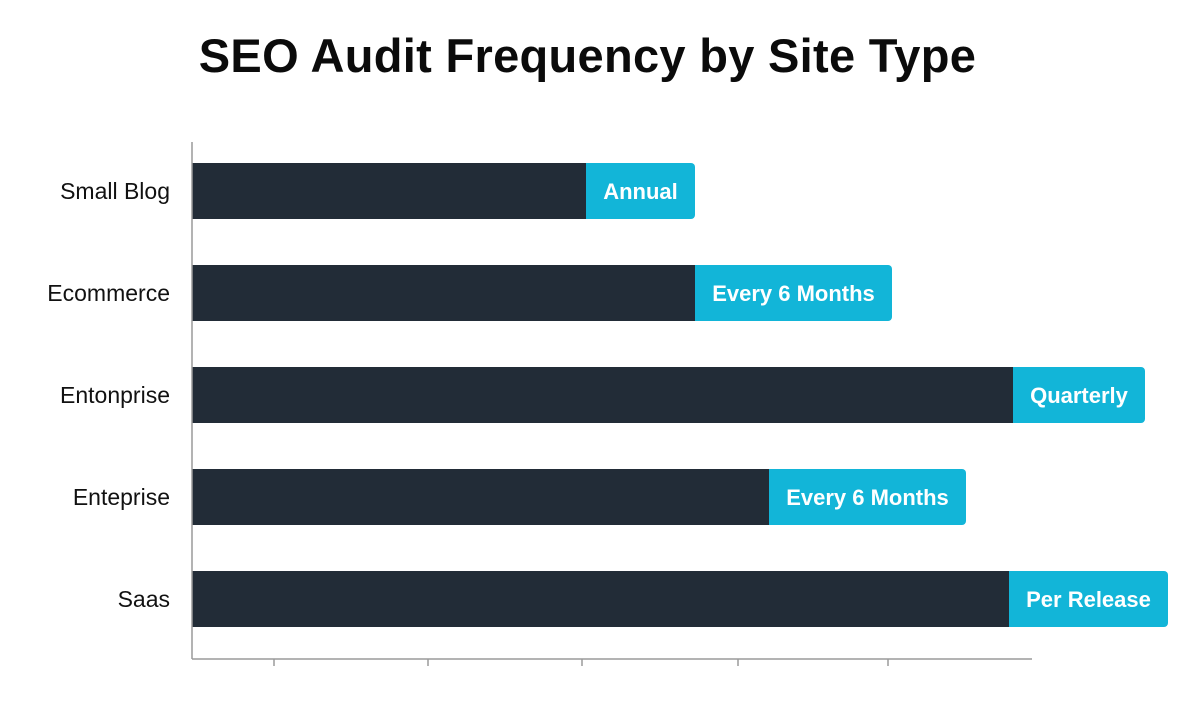  I want to click on bar-group: Enteprise Every 6 Months, so click(519, 497).